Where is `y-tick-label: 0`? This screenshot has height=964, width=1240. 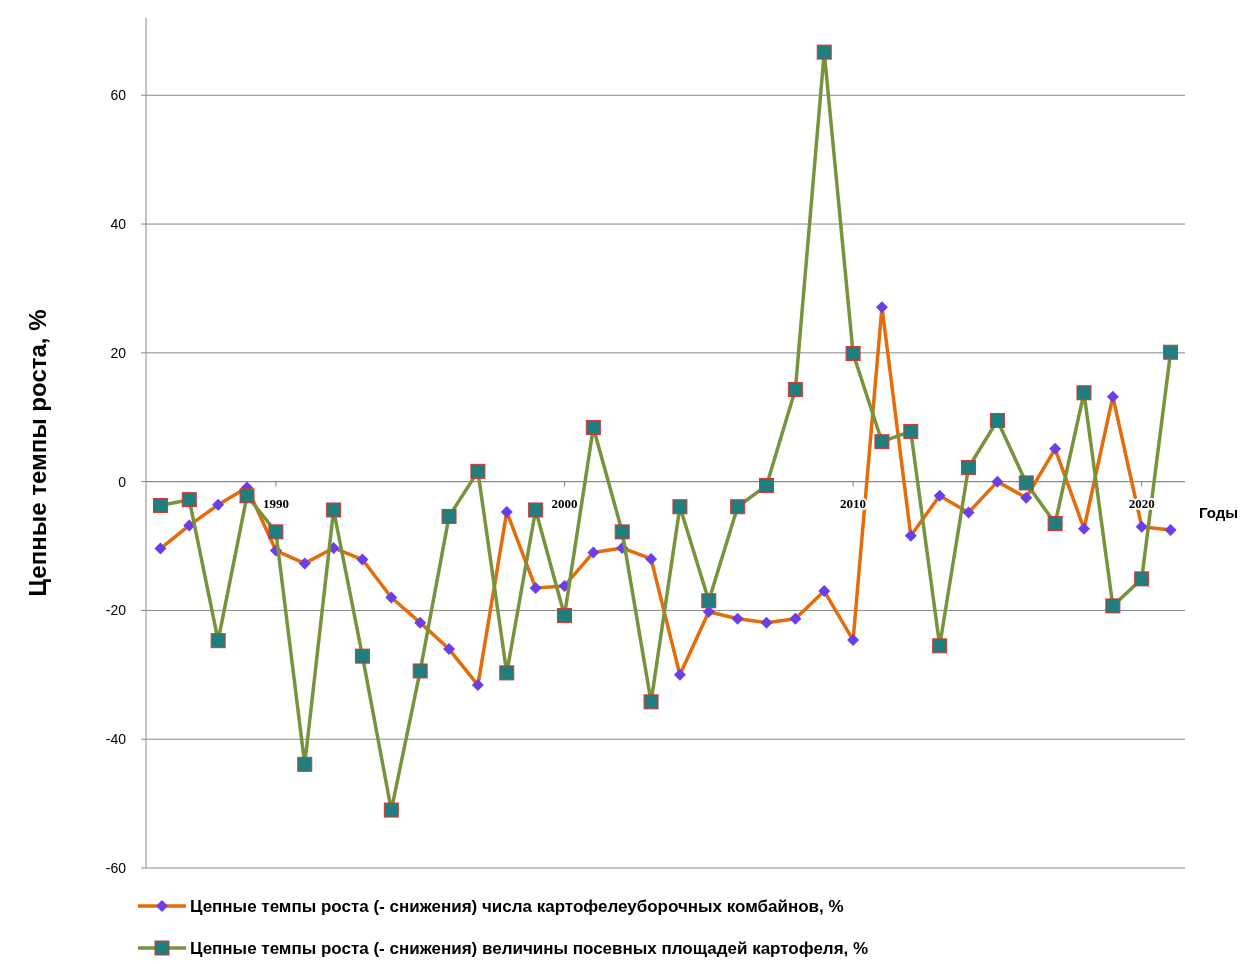 y-tick-label: 0 is located at coordinates (122, 481).